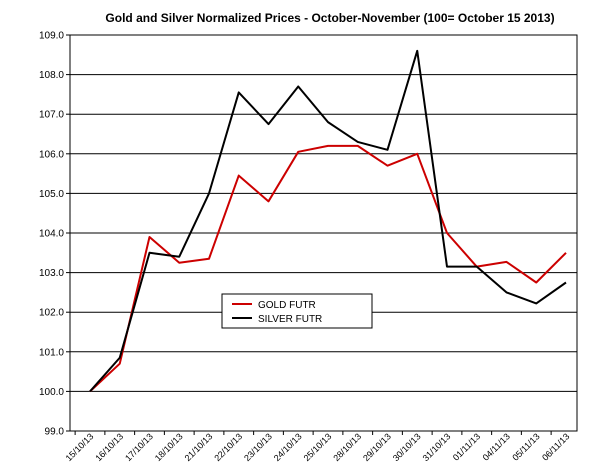  I want to click on legend-label-silver: SILVER FUTR, so click(290, 319).